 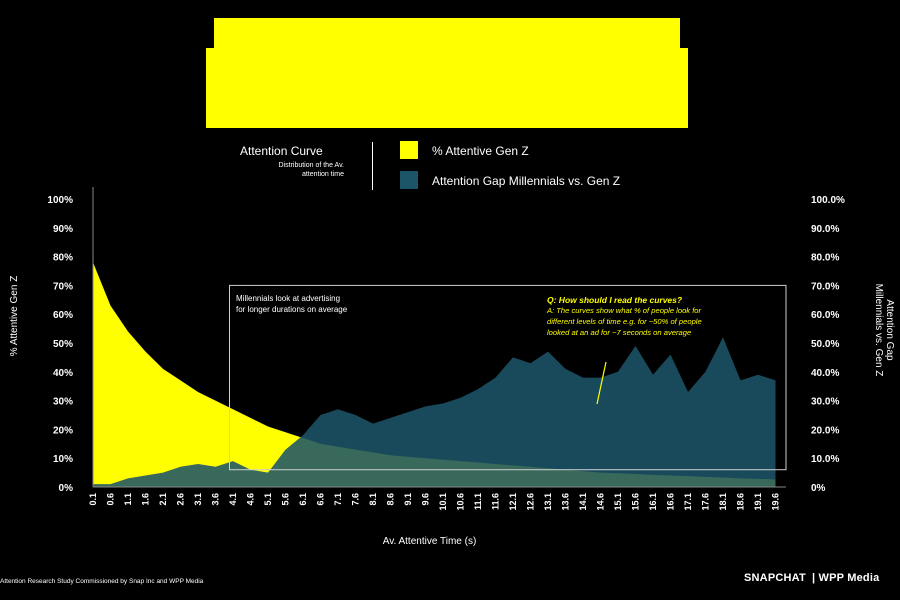 I want to click on x-tick-label: 9.1, so click(x=408, y=499).